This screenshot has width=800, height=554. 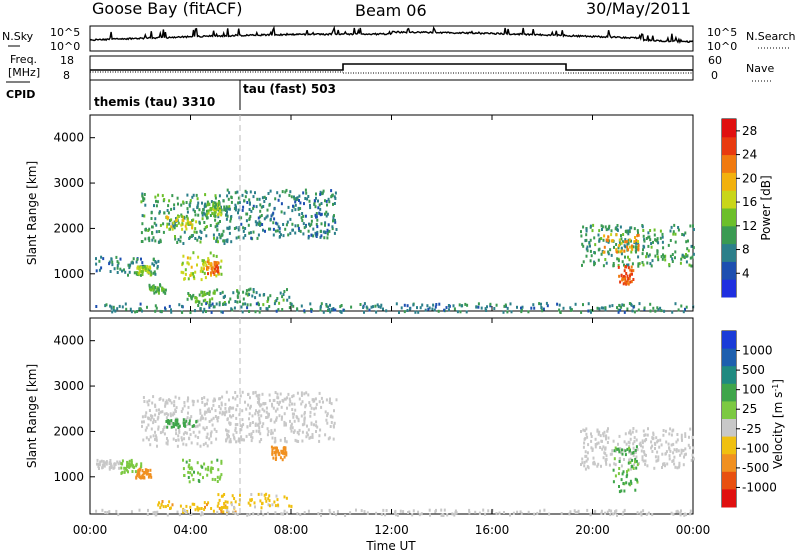 I want to click on x-tick-label: 00:00, so click(x=693, y=530).